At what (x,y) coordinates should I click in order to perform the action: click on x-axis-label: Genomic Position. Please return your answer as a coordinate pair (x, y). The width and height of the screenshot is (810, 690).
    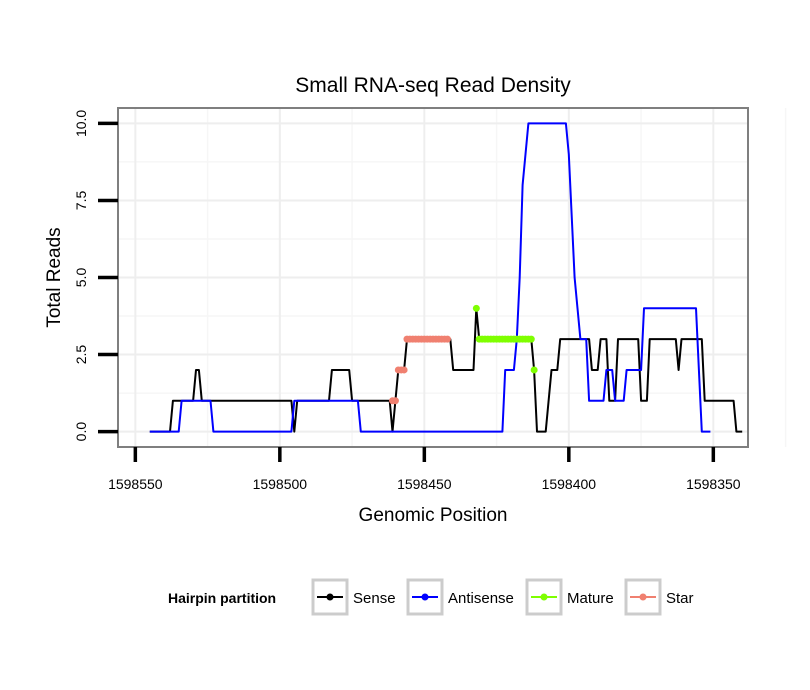
    Looking at the image, I should click on (433, 515).